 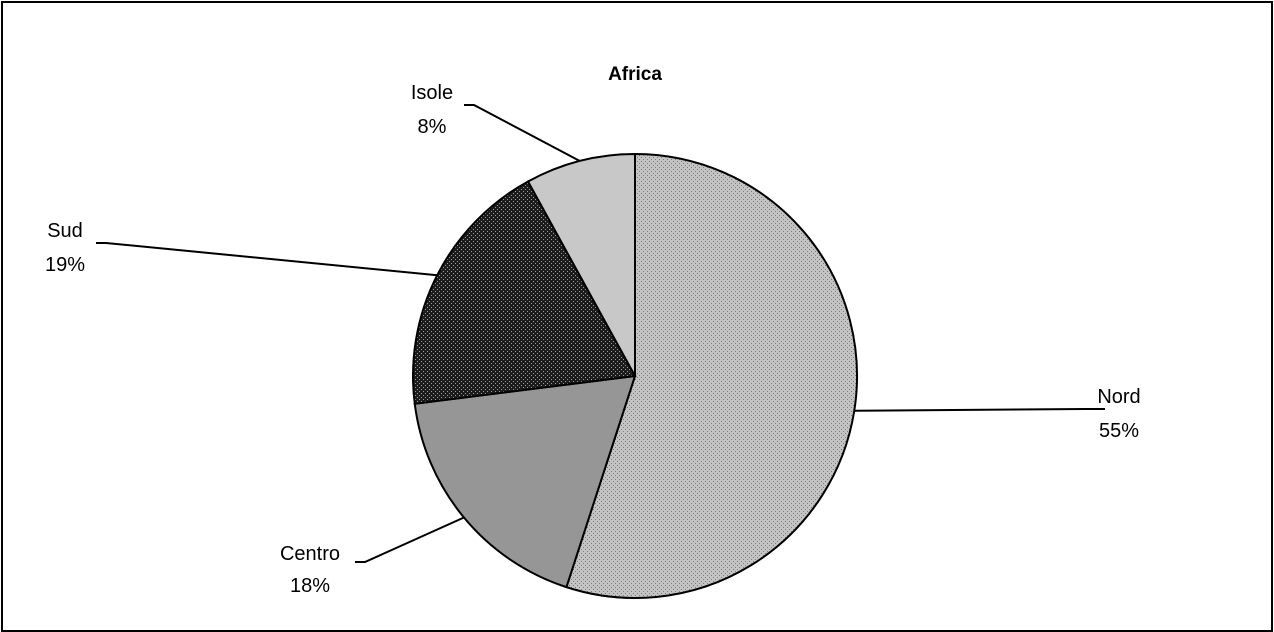 What do you see at coordinates (1118, 397) in the screenshot?
I see `slice-label-nord: Nord` at bounding box center [1118, 397].